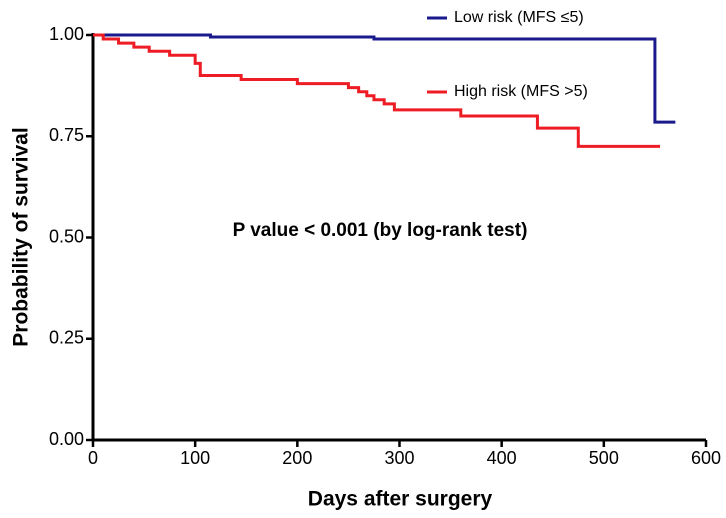 The height and width of the screenshot is (518, 726). Describe the element at coordinates (297, 458) in the screenshot. I see `x-tick-label: 200` at that location.